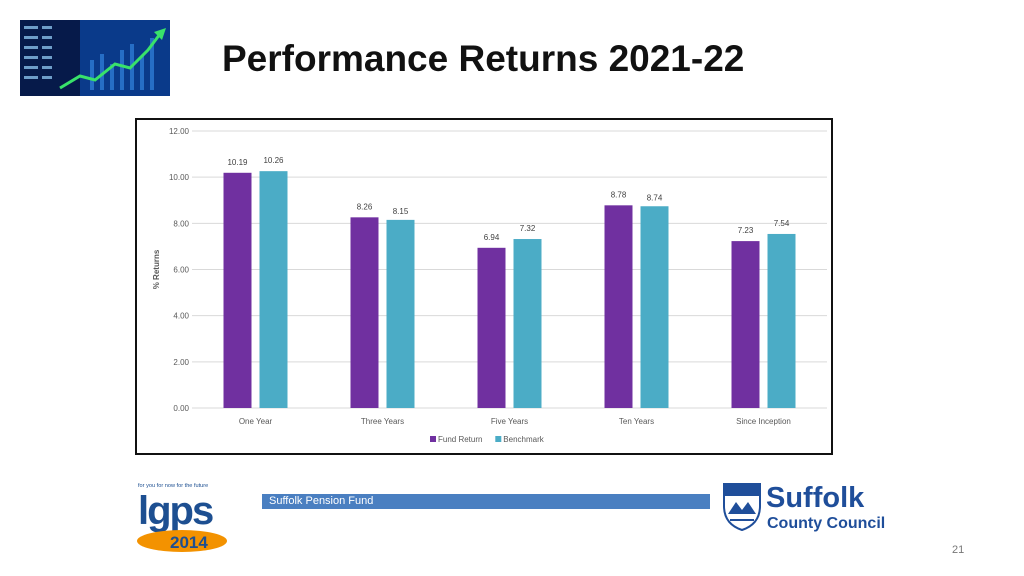 This screenshot has width=1024, height=576. I want to click on lgps-year: 2014, so click(189, 542).